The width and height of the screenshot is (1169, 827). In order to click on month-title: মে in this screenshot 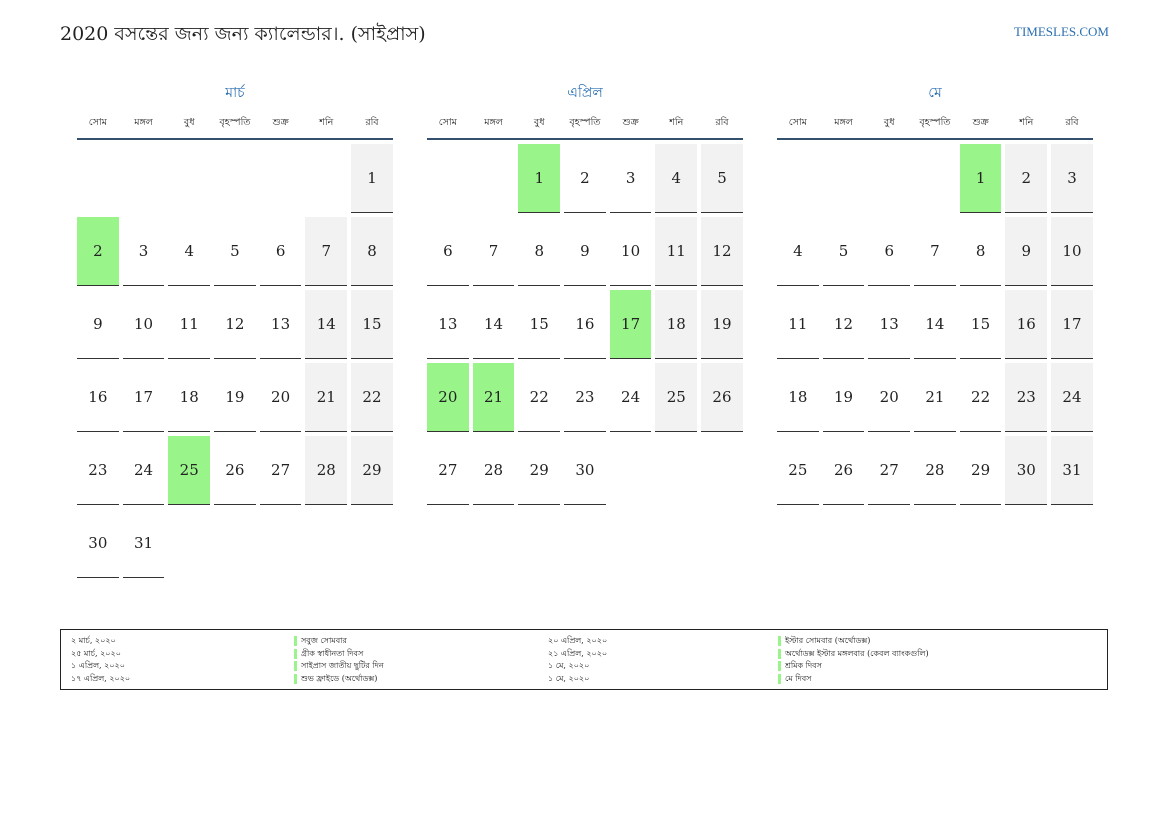, I will do `click(935, 93)`.